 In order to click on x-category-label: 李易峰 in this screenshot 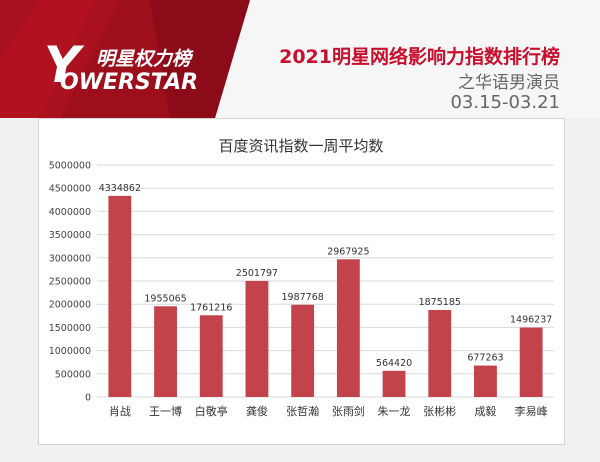, I will do `click(531, 411)`.